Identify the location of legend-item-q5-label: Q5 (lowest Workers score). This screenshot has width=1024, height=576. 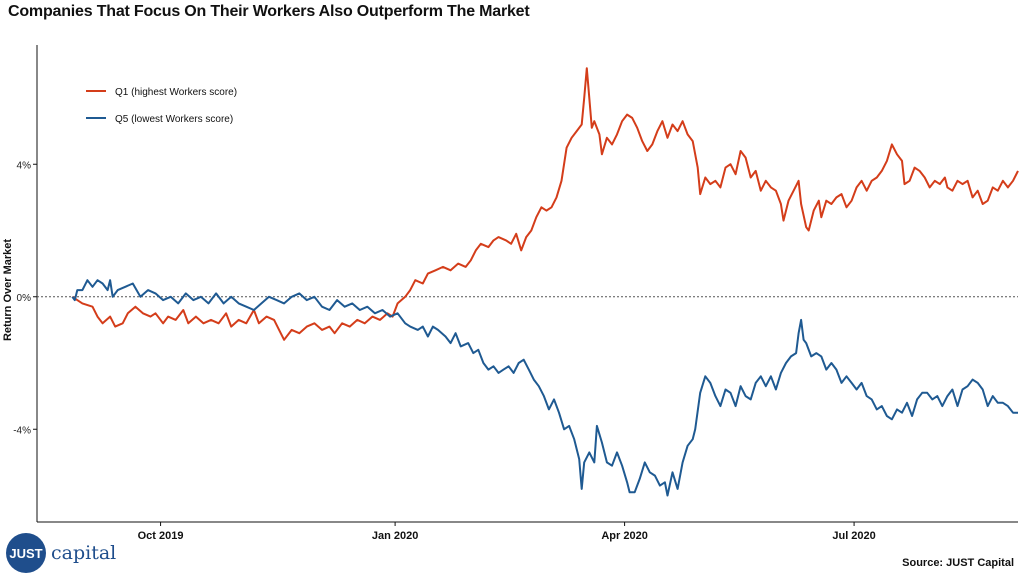
(174, 119).